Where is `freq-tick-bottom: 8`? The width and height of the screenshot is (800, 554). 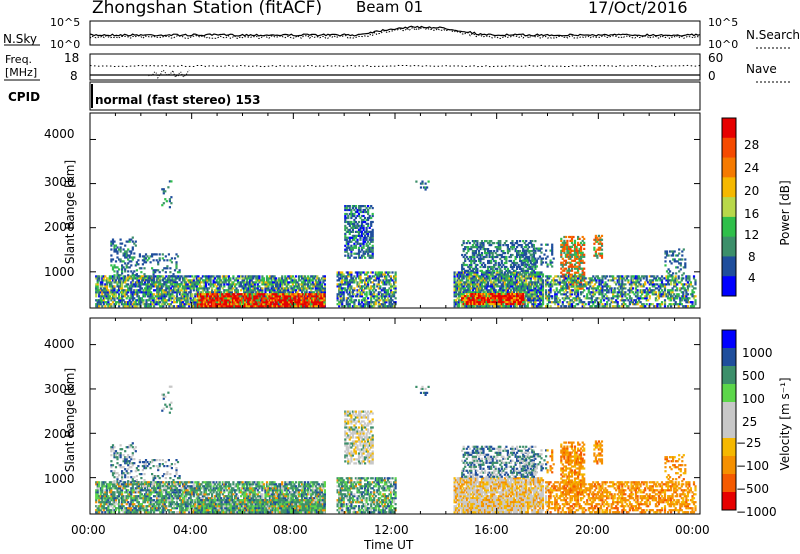
freq-tick-bottom: 8 is located at coordinates (74, 76).